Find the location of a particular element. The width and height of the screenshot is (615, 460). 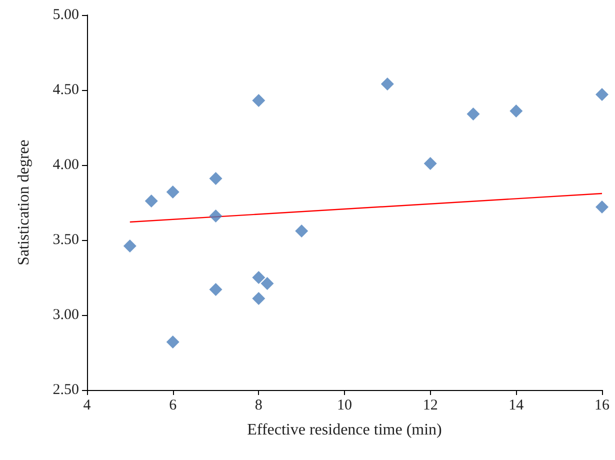

x-tick-label: 8 is located at coordinates (258, 406).